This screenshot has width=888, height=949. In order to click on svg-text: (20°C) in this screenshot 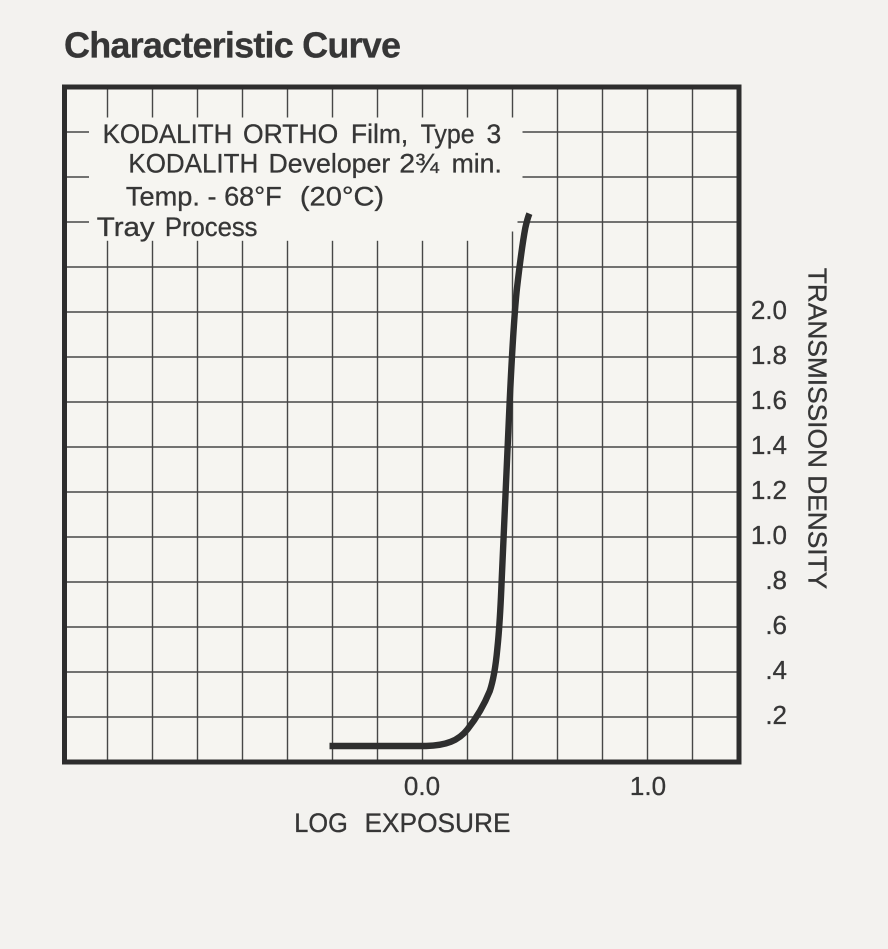, I will do `click(342, 196)`.